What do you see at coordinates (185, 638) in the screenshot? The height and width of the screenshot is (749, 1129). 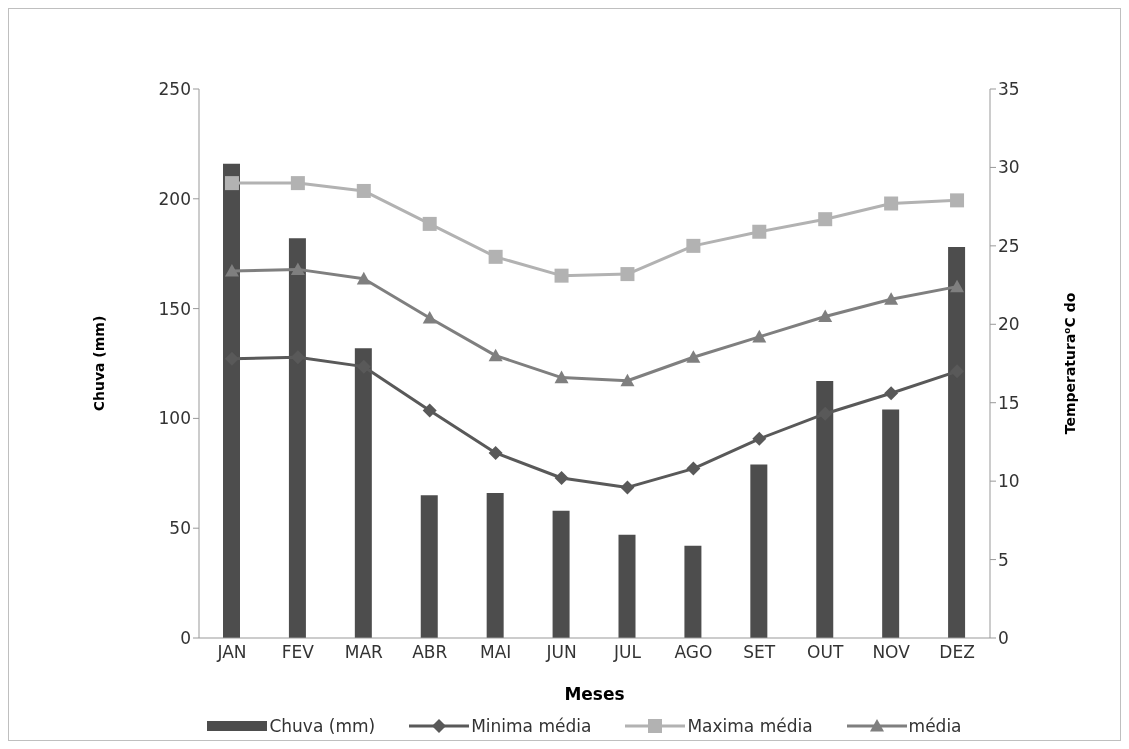 I see `y-tick-label: 0` at bounding box center [185, 638].